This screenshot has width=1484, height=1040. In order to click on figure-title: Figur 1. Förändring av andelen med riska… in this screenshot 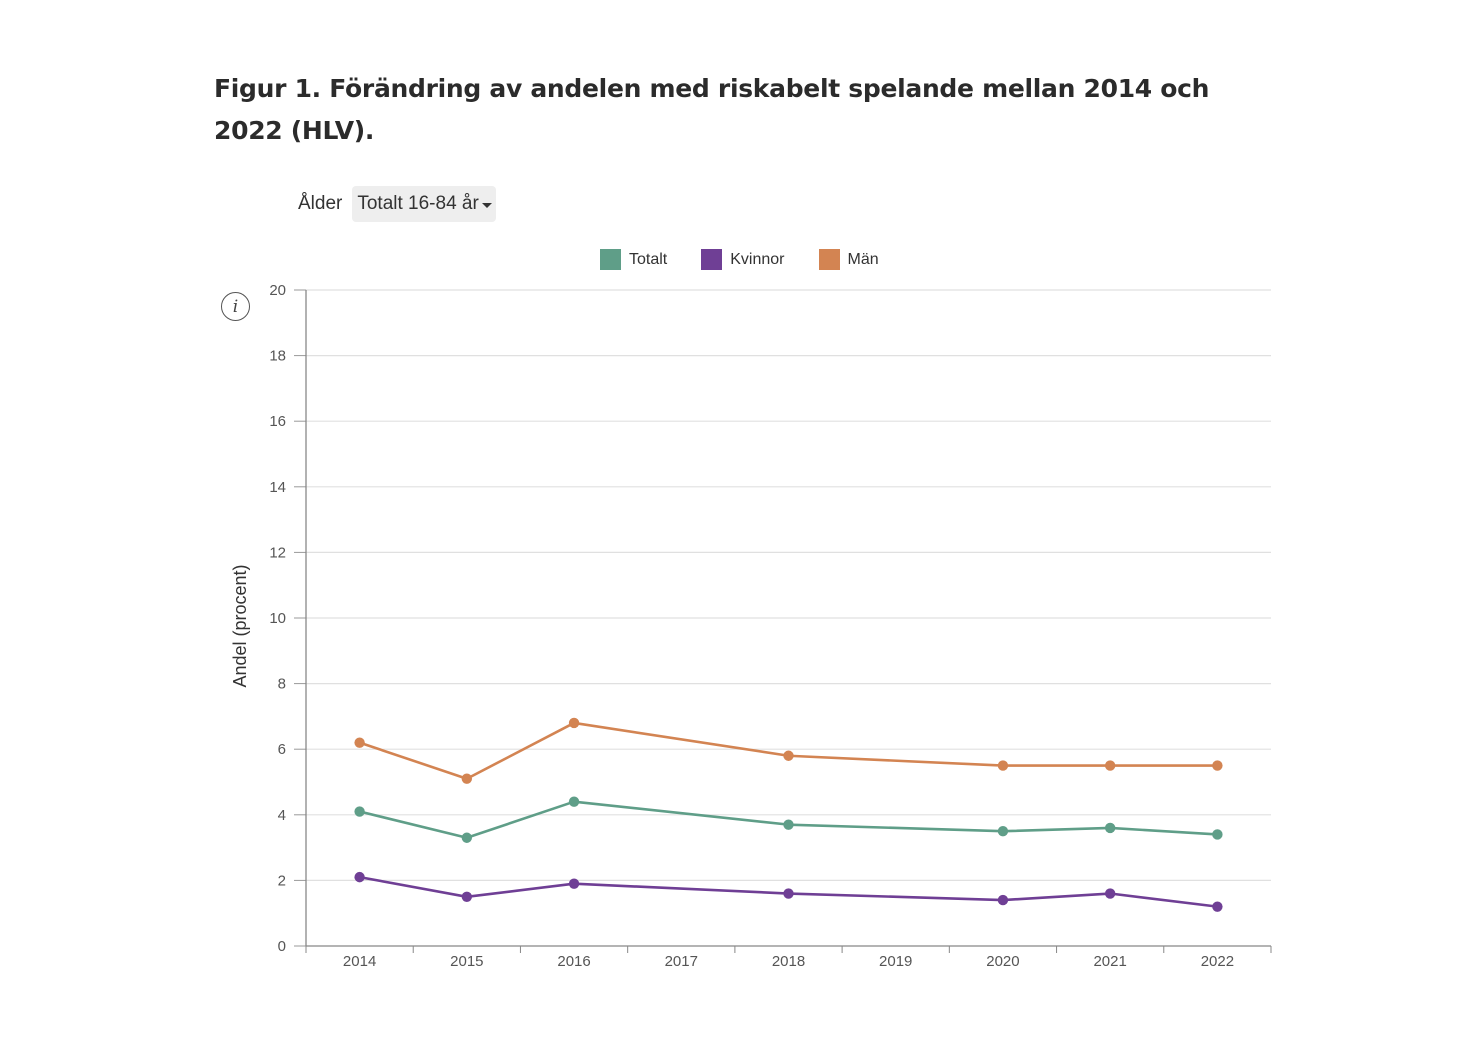, I will do `click(712, 109)`.